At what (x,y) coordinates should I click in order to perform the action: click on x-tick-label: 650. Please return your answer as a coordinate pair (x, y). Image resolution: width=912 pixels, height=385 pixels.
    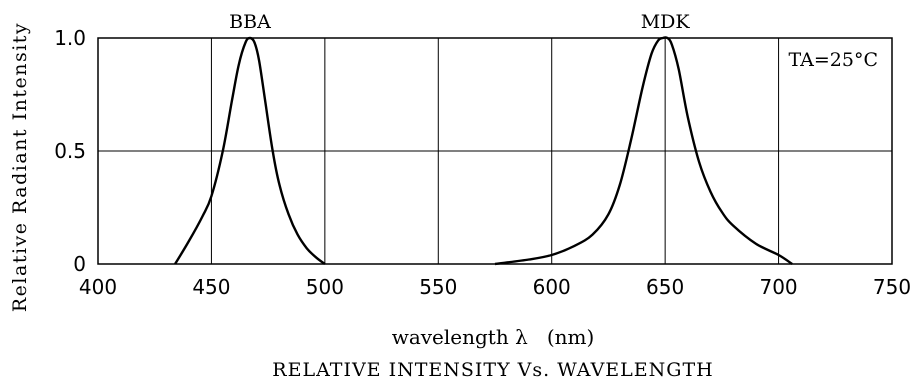
    Looking at the image, I should click on (665, 287).